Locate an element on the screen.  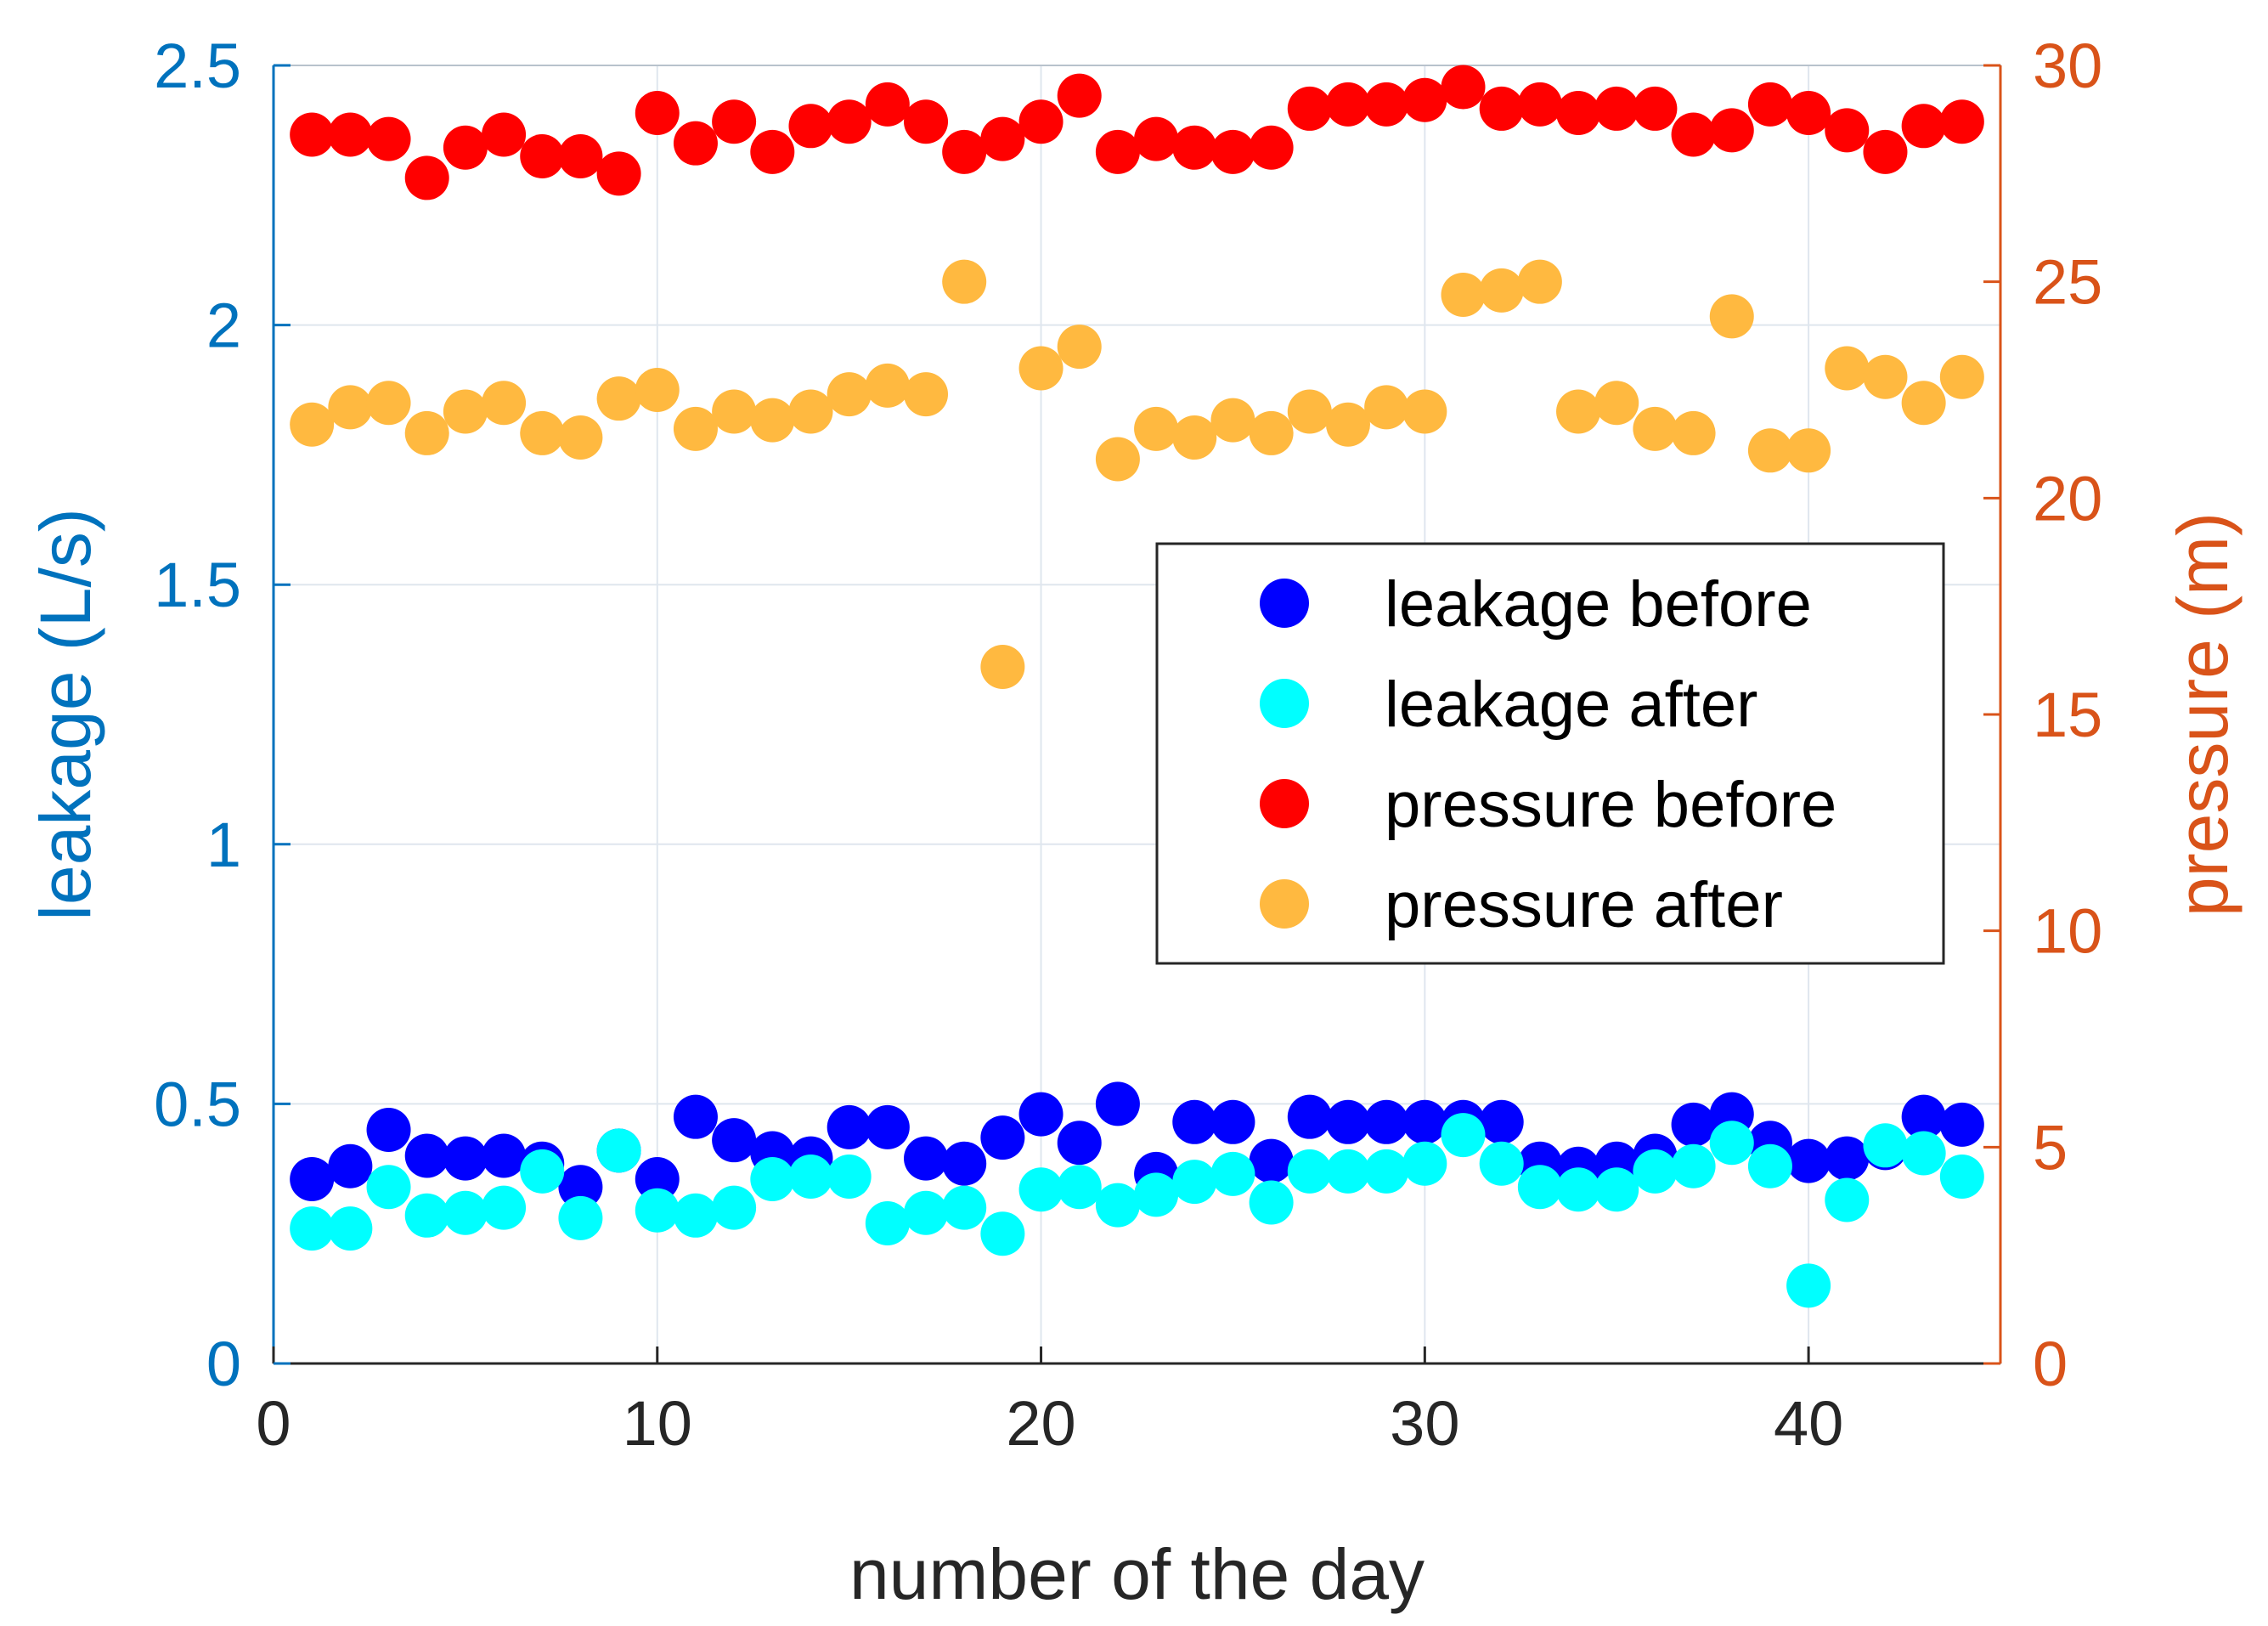
legend-label-leakage-after: leakage after is located at coordinates (1571, 705).